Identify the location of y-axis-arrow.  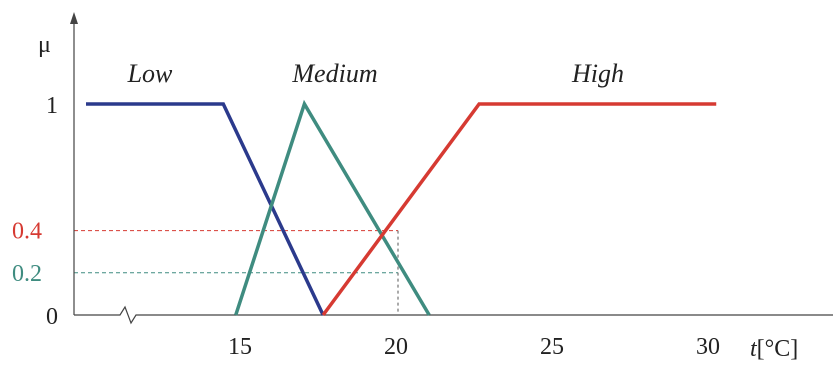
(74, 18).